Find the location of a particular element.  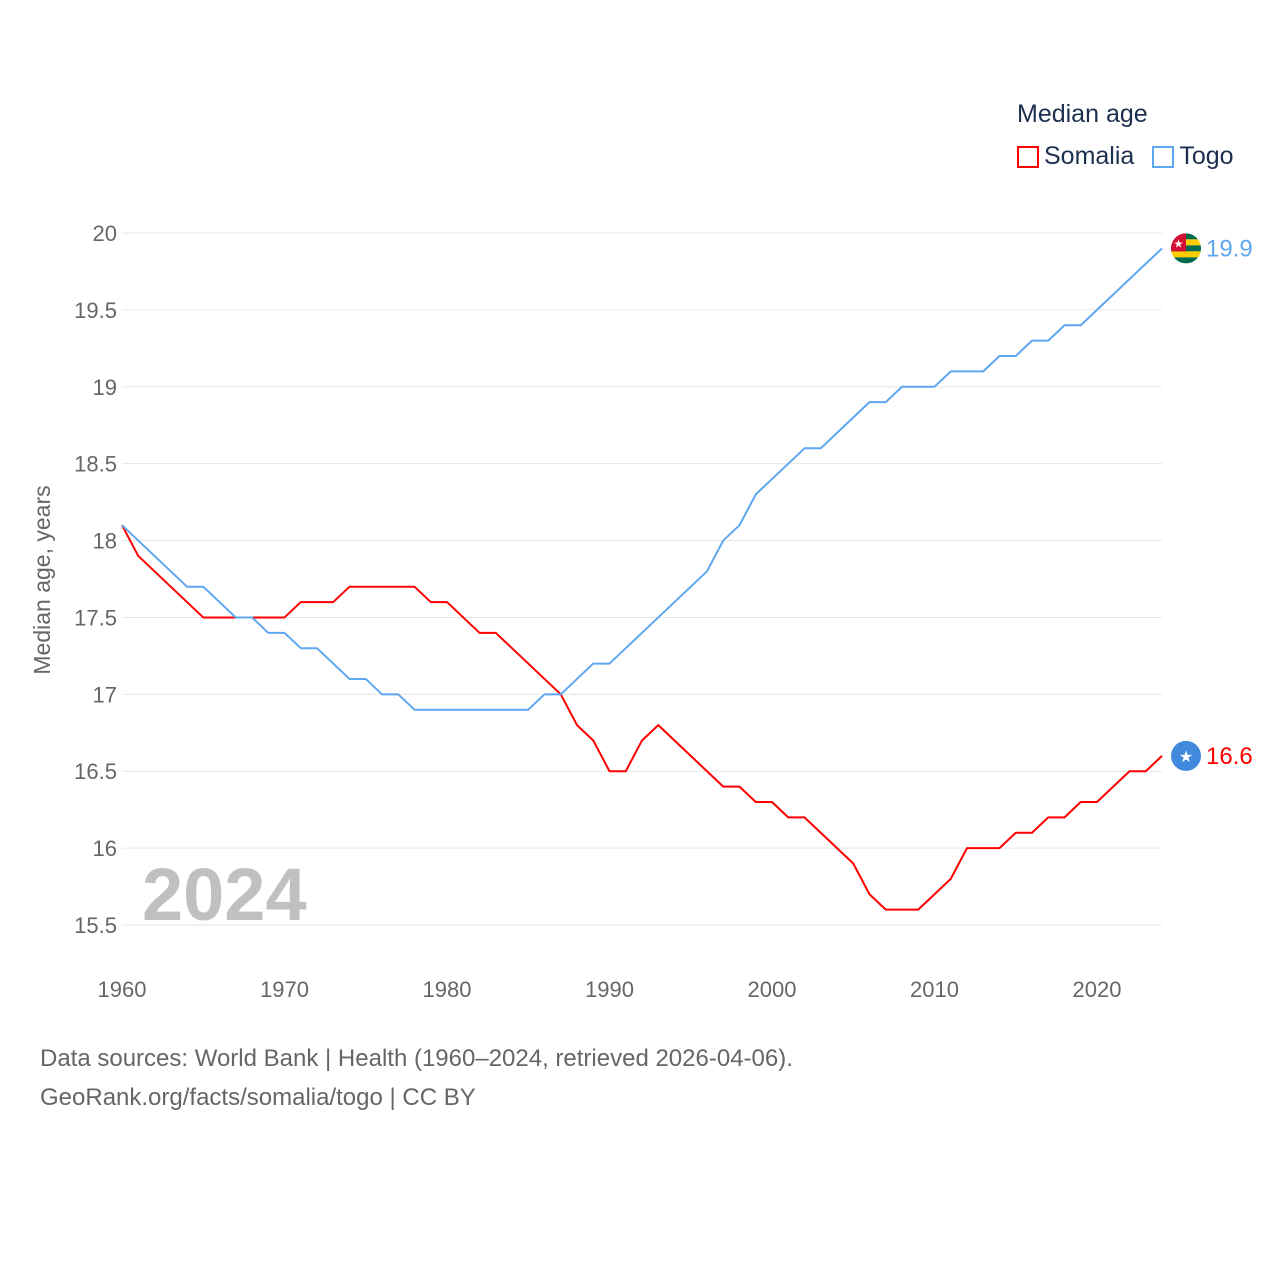

x-tick-label: 2010 is located at coordinates (934, 989).